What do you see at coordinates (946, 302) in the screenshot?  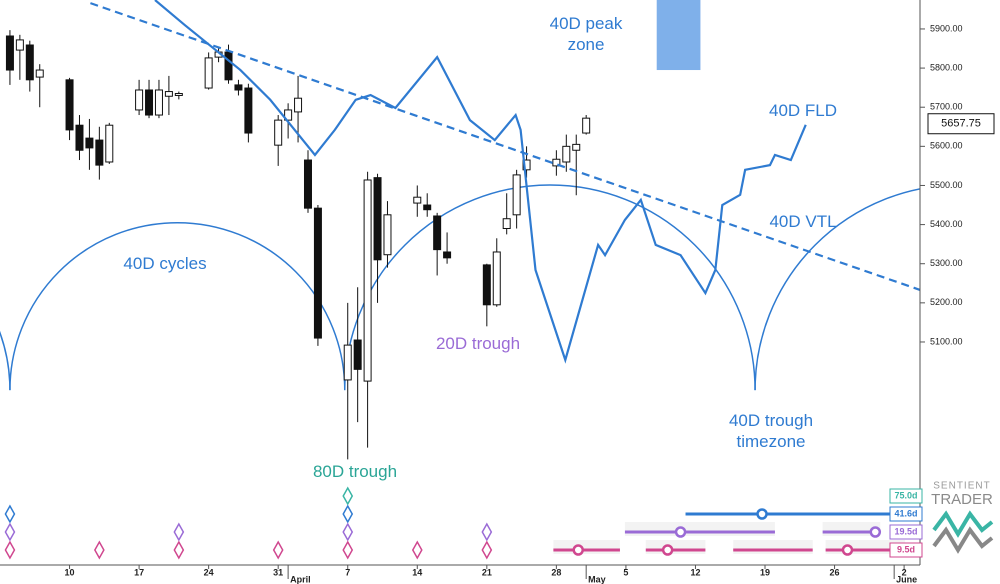 I see `y-tick-label: 5200.00` at bounding box center [946, 302].